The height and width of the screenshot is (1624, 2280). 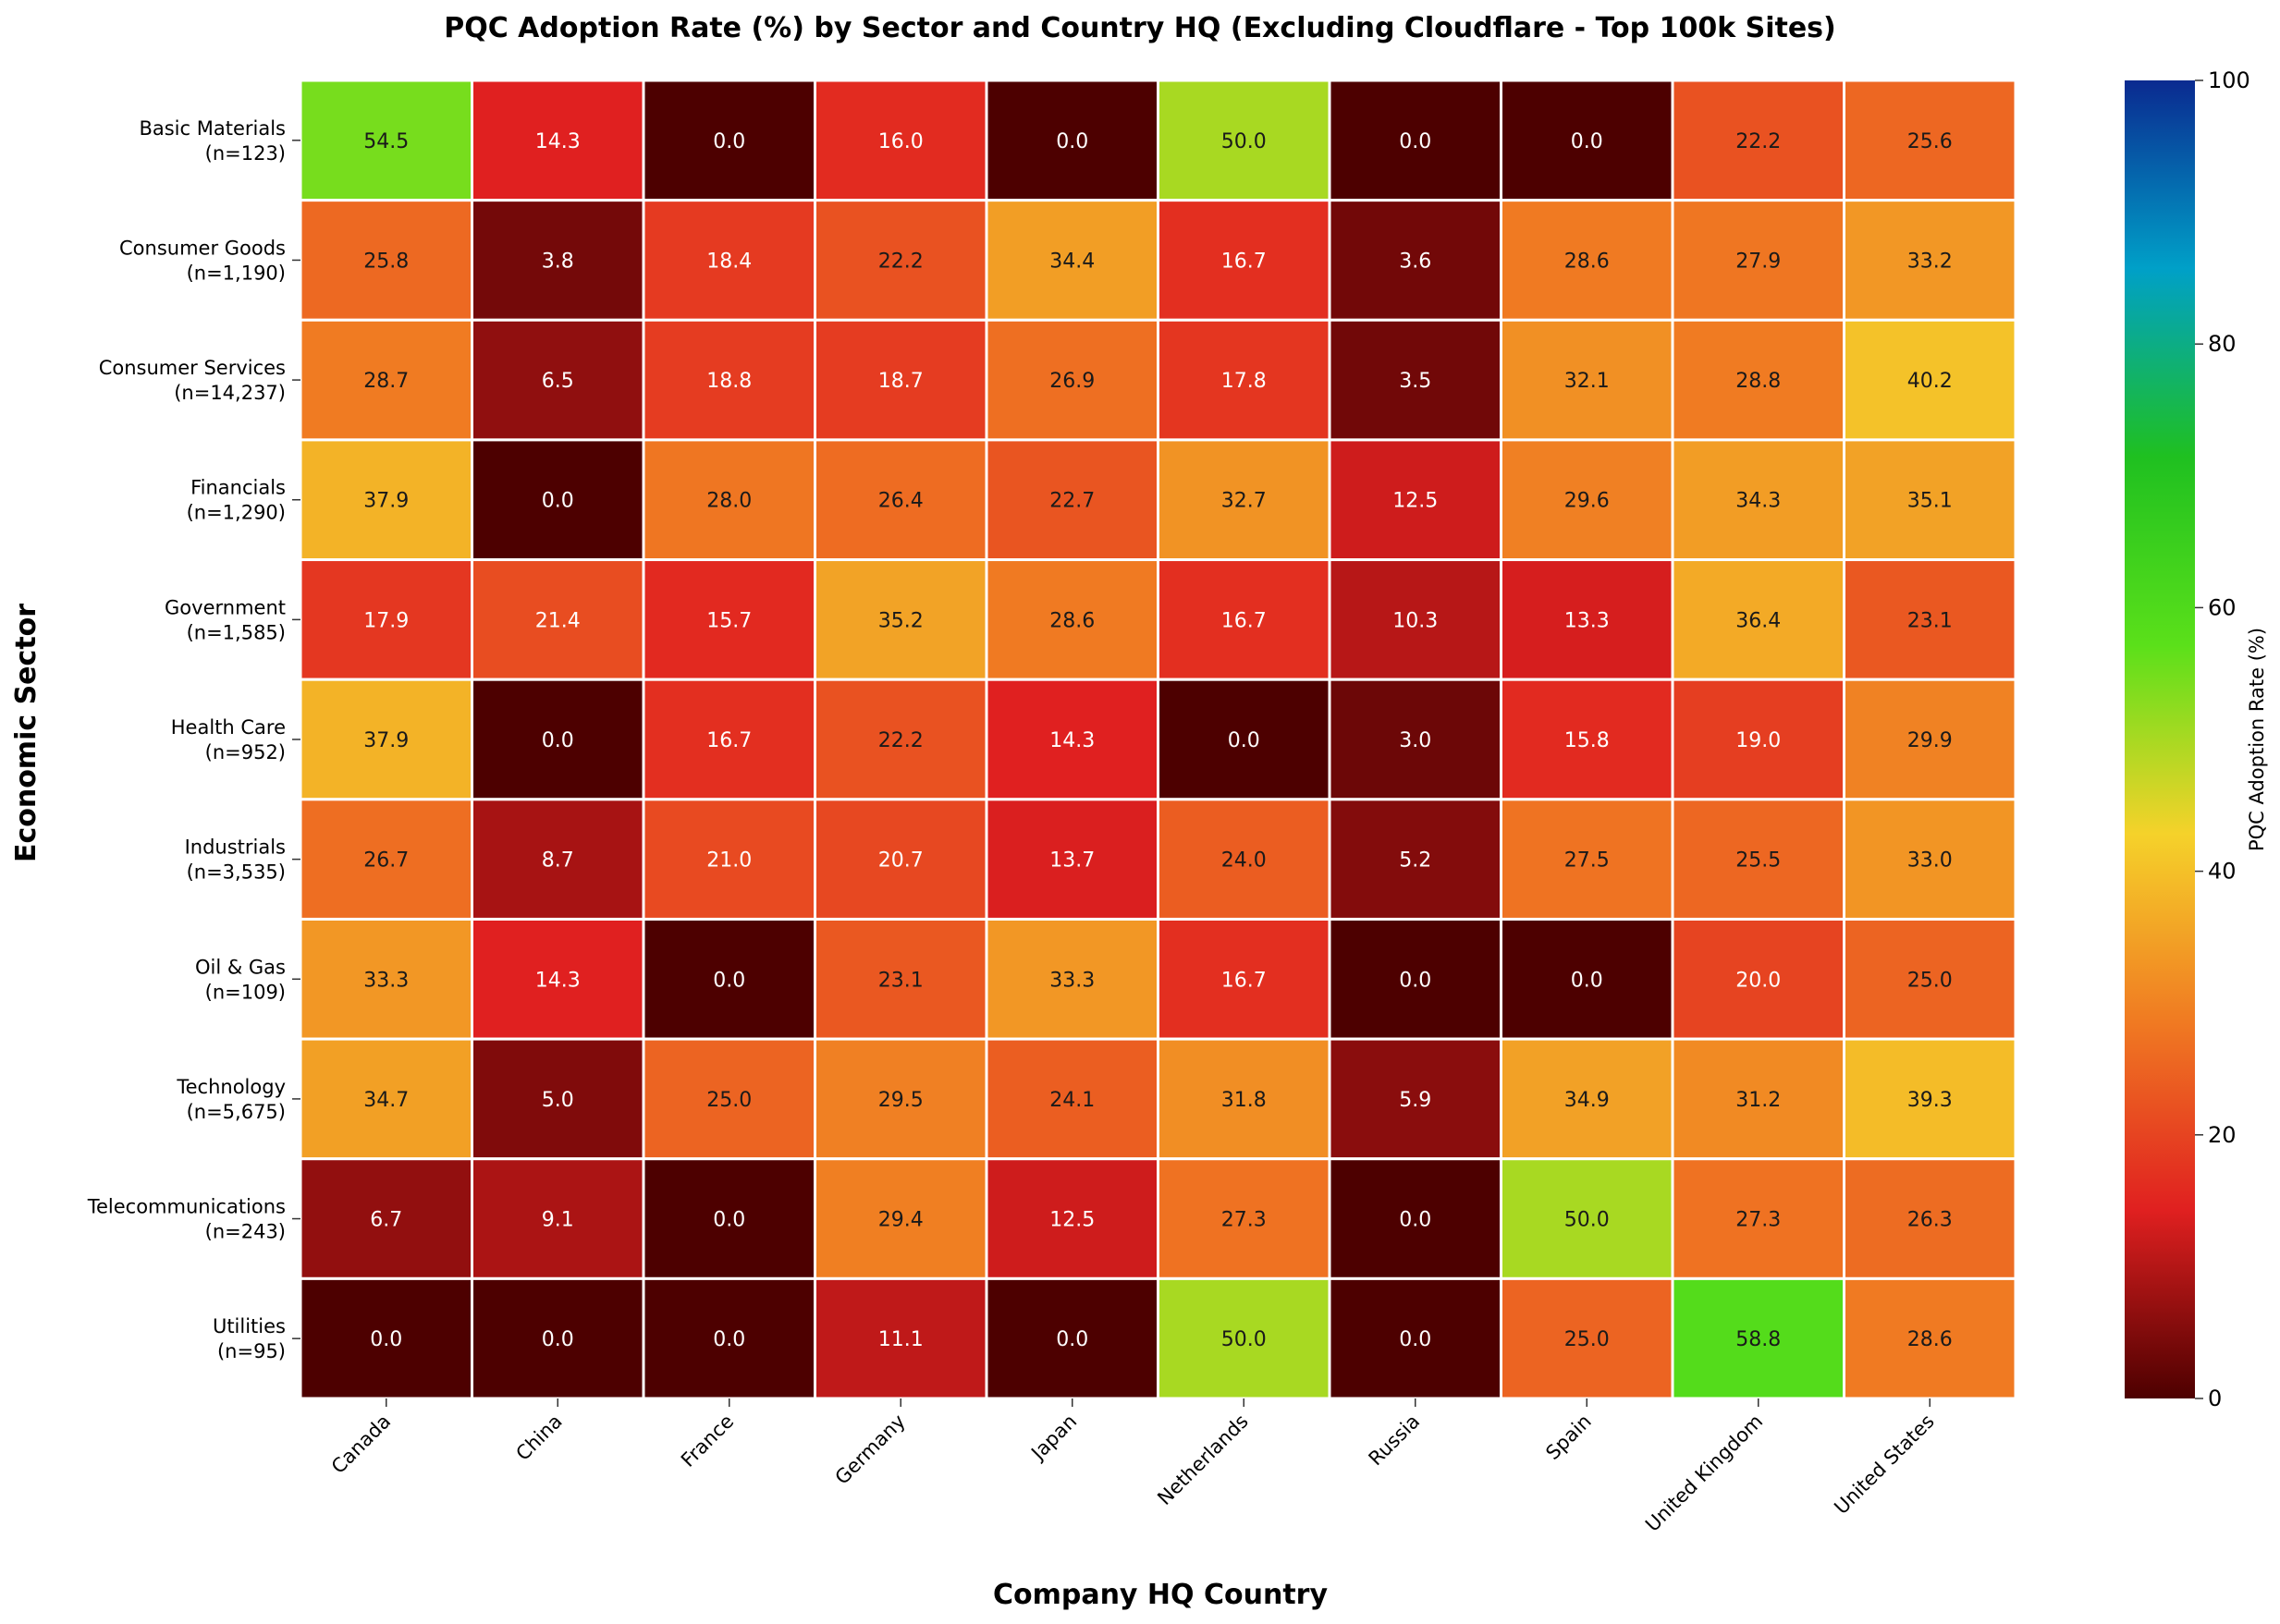 I want to click on row-label-count: (n=3,535), so click(x=236, y=872).